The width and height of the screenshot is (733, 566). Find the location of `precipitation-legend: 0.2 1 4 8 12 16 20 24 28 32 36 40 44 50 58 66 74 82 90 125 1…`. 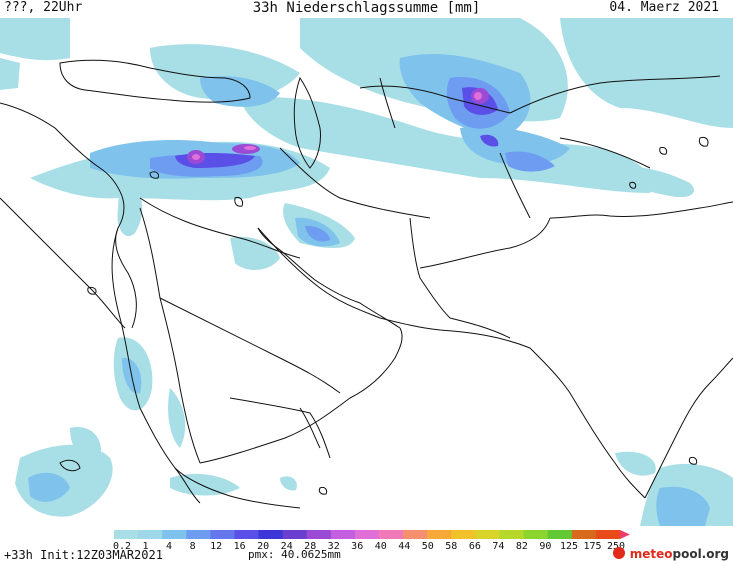

precipitation-legend: 0.2 1 4 8 12 16 20 24 28 32 36 40 44 50 58 66 74 82 90 125 1… is located at coordinates (371, 541).